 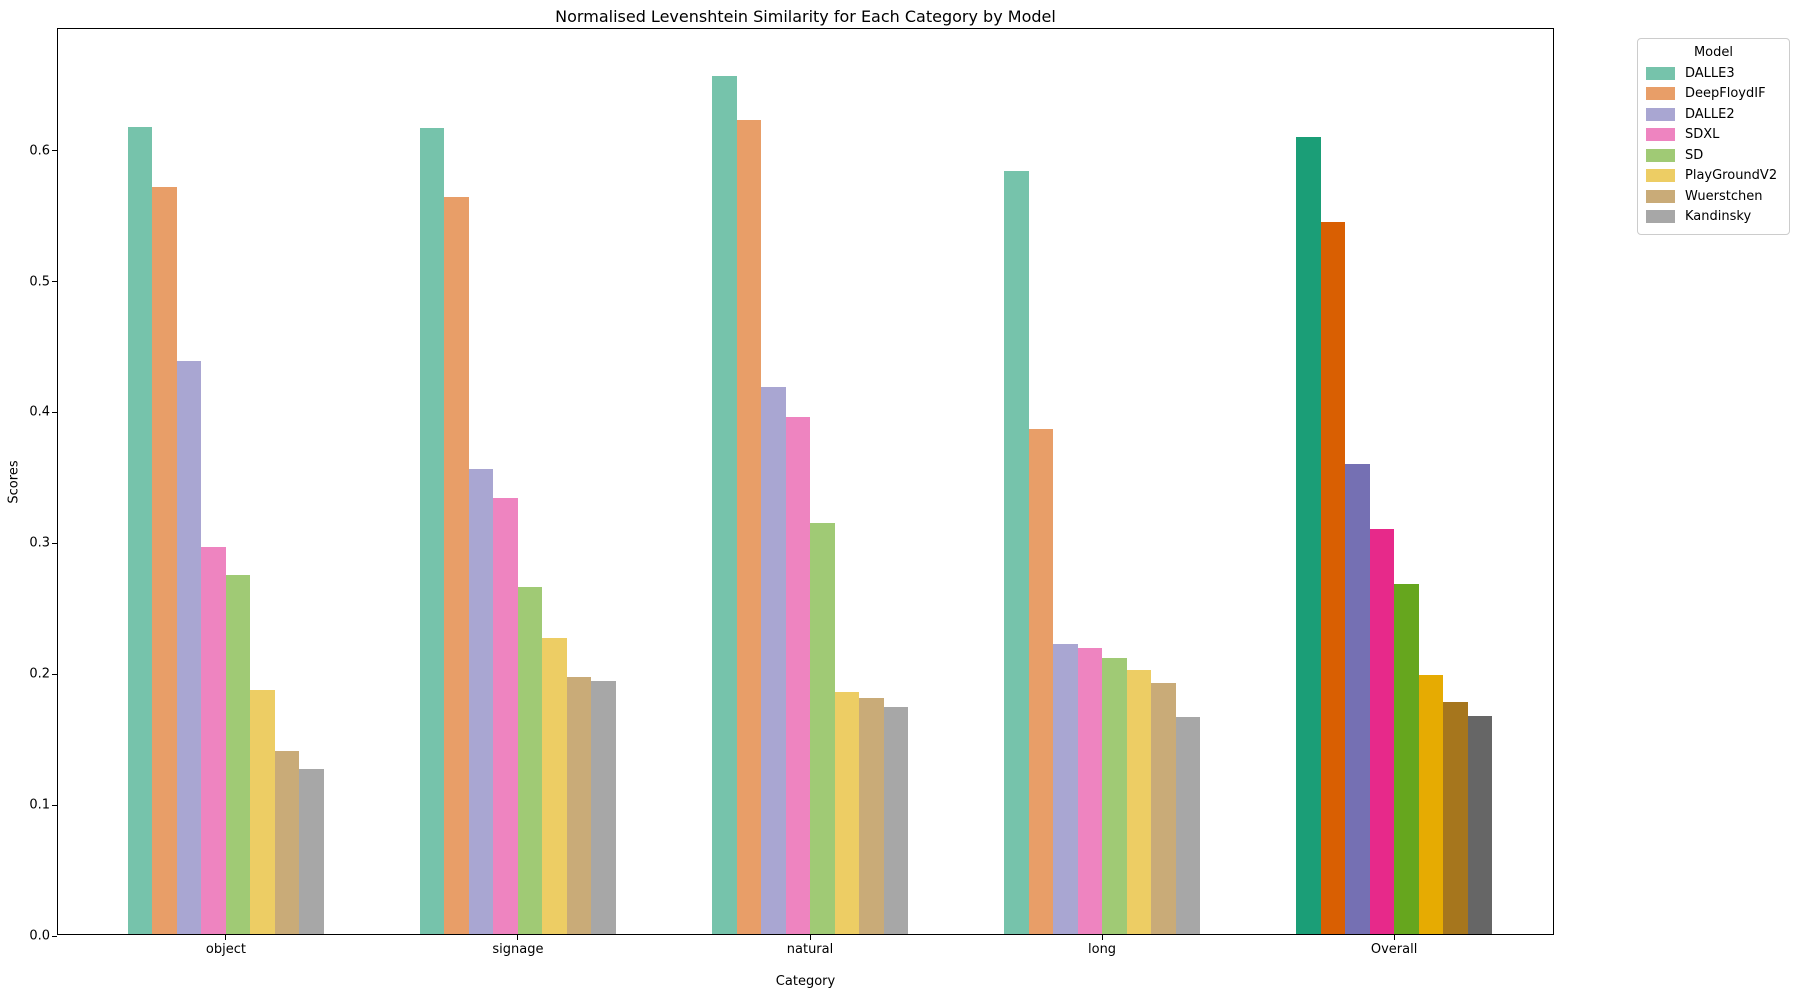 I want to click on x-tick-label-overall: Overall, so click(x=1394, y=949).